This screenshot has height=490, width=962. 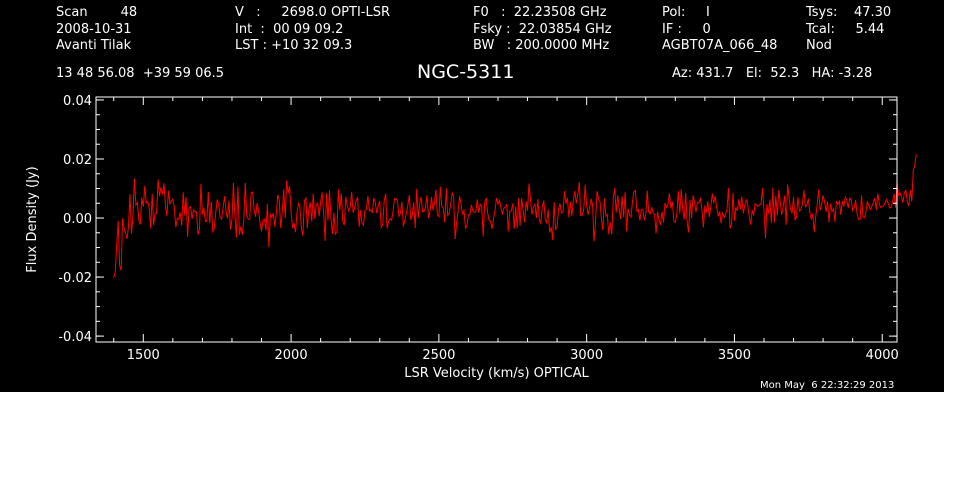 I want to click on x-tick-label: 1500, so click(x=143, y=355).